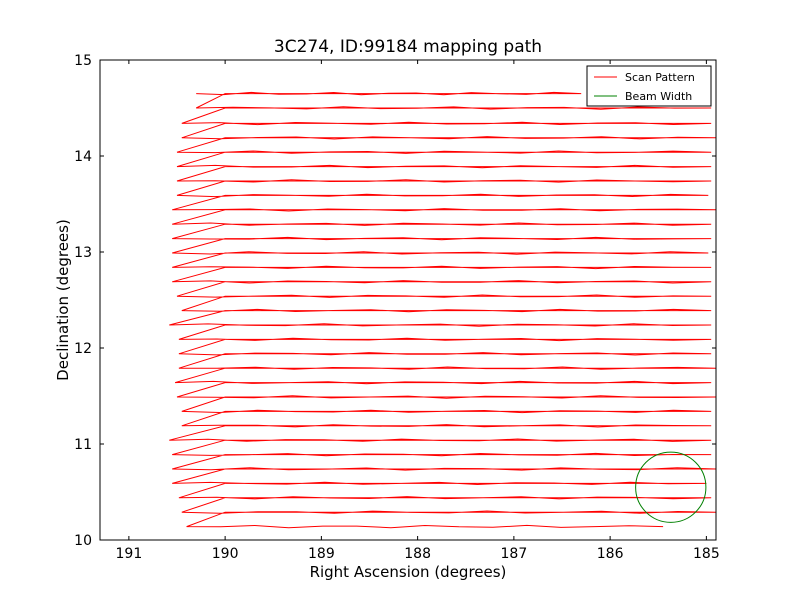 Image resolution: width=800 pixels, height=600 pixels. Describe the element at coordinates (658, 96) in the screenshot. I see `legend-label: Beam Width` at that location.